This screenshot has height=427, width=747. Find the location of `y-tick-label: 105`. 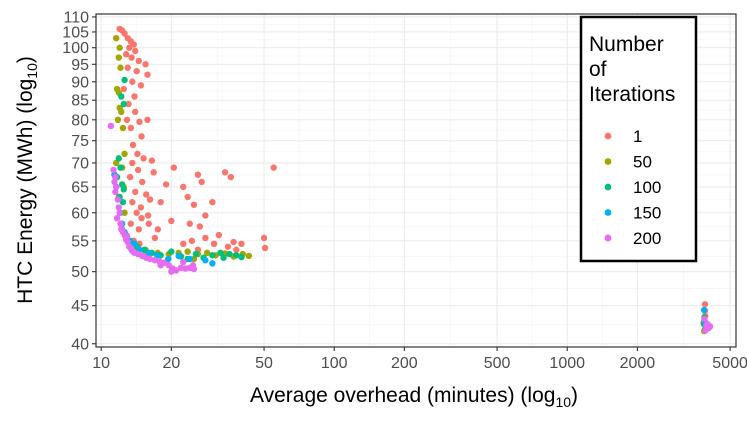

y-tick-label: 105 is located at coordinates (75, 32).